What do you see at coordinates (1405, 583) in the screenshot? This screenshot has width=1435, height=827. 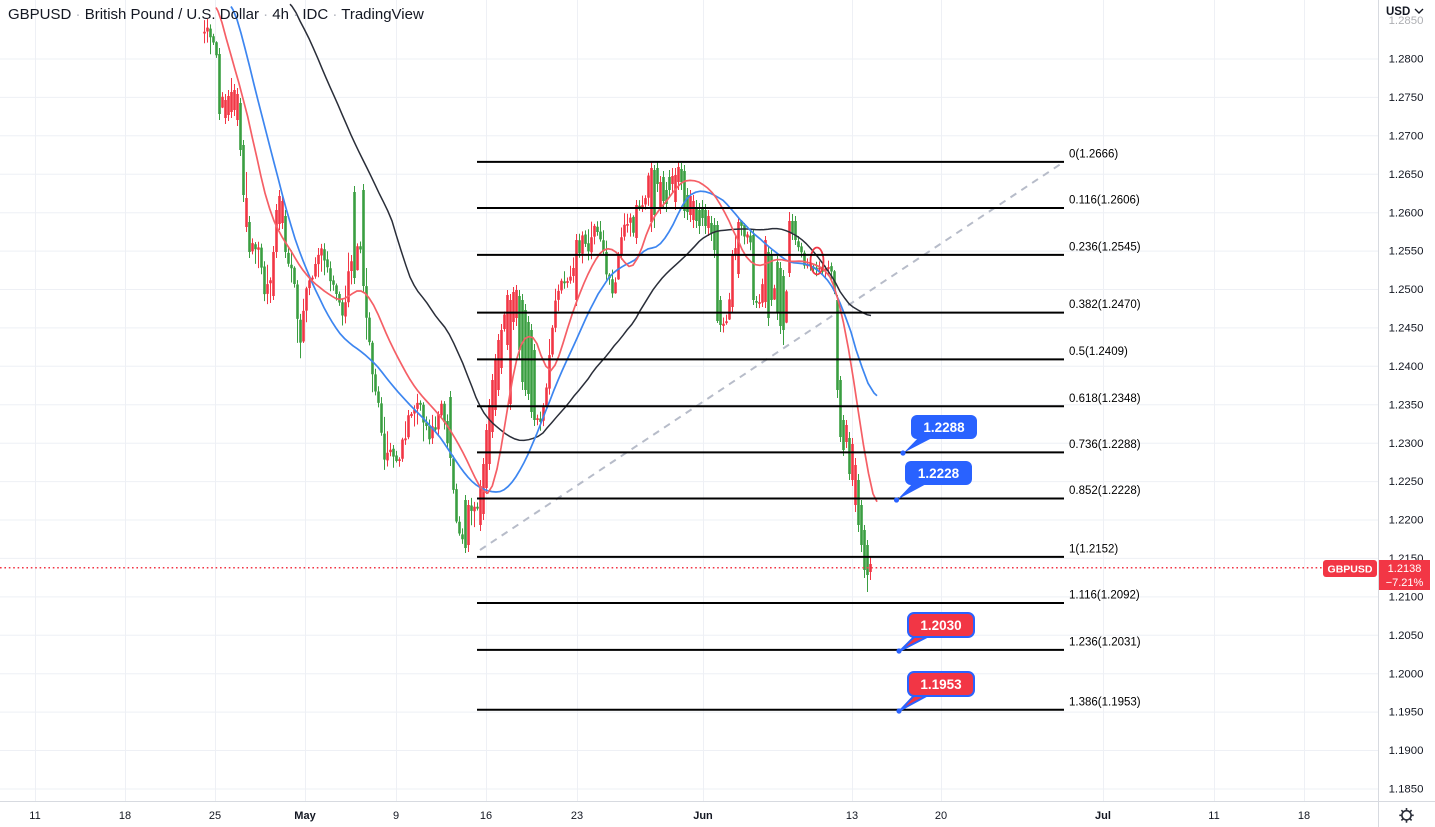 I see `svg-text: −7.21%` at bounding box center [1405, 583].